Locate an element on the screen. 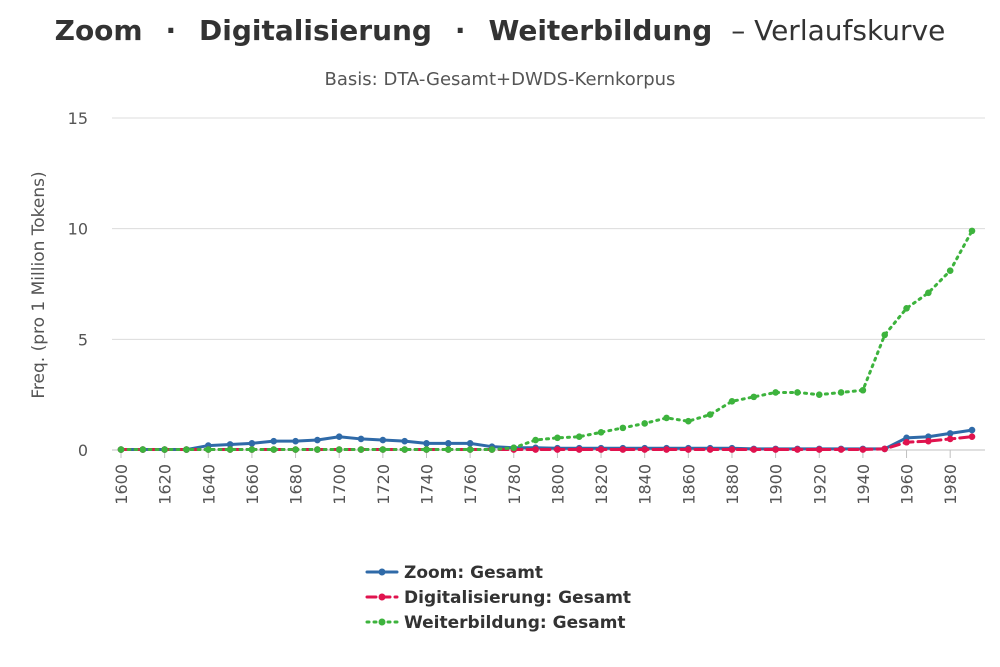  legend-label: Zoom: Gesamt is located at coordinates (473, 573).